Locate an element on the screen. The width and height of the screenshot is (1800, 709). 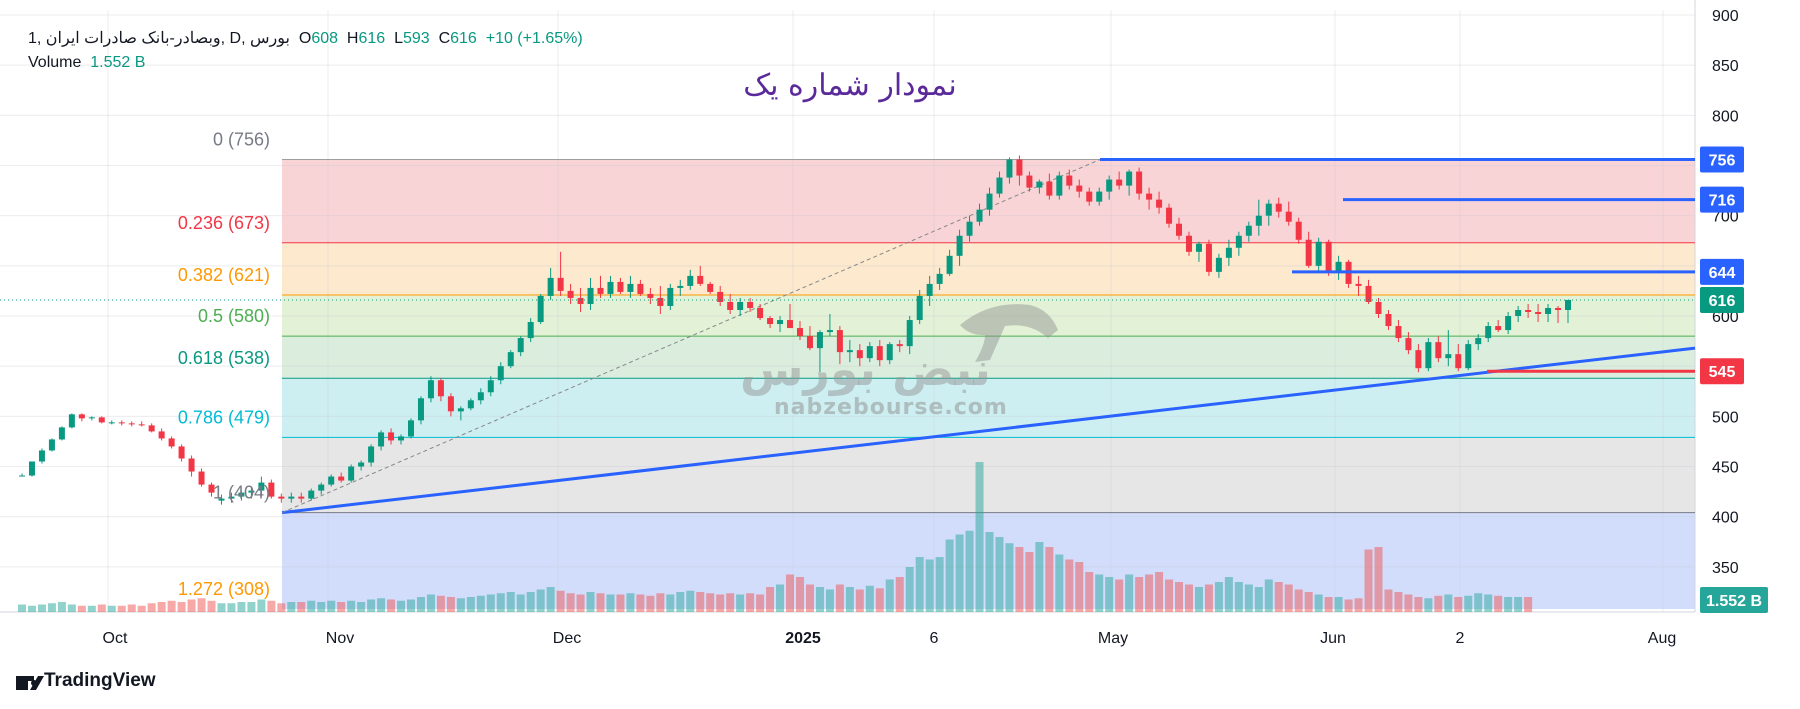
x-tick-label: 2025 is located at coordinates (803, 638).